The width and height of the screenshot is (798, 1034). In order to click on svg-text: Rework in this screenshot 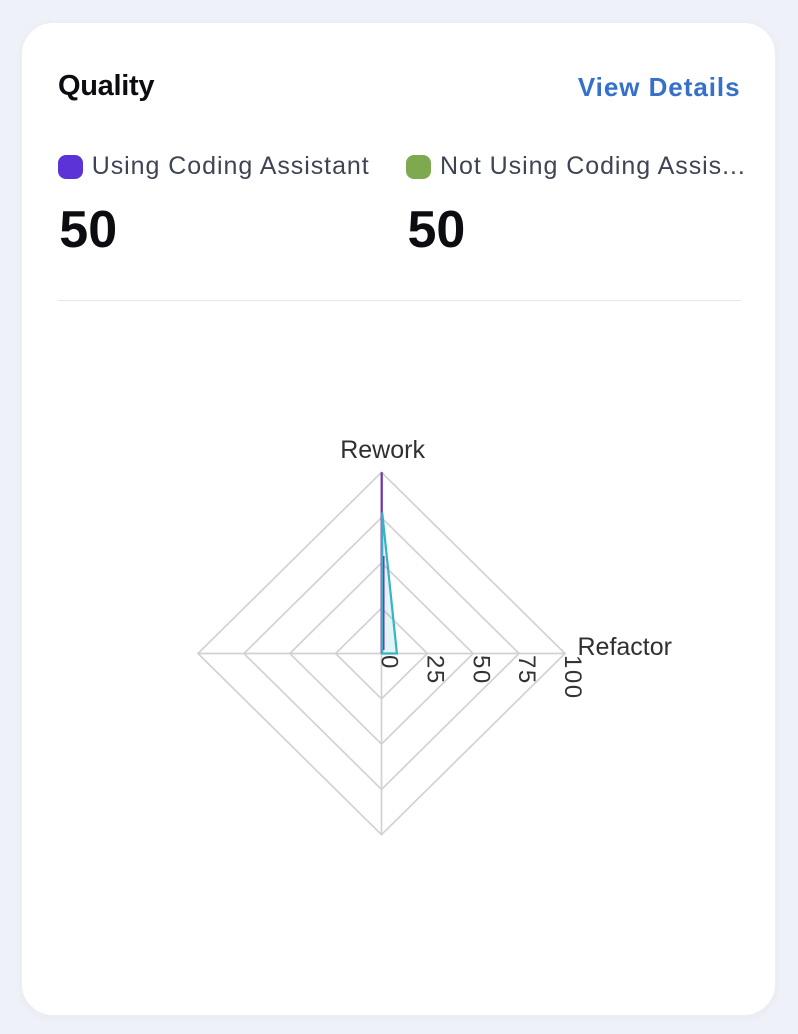, I will do `click(382, 450)`.